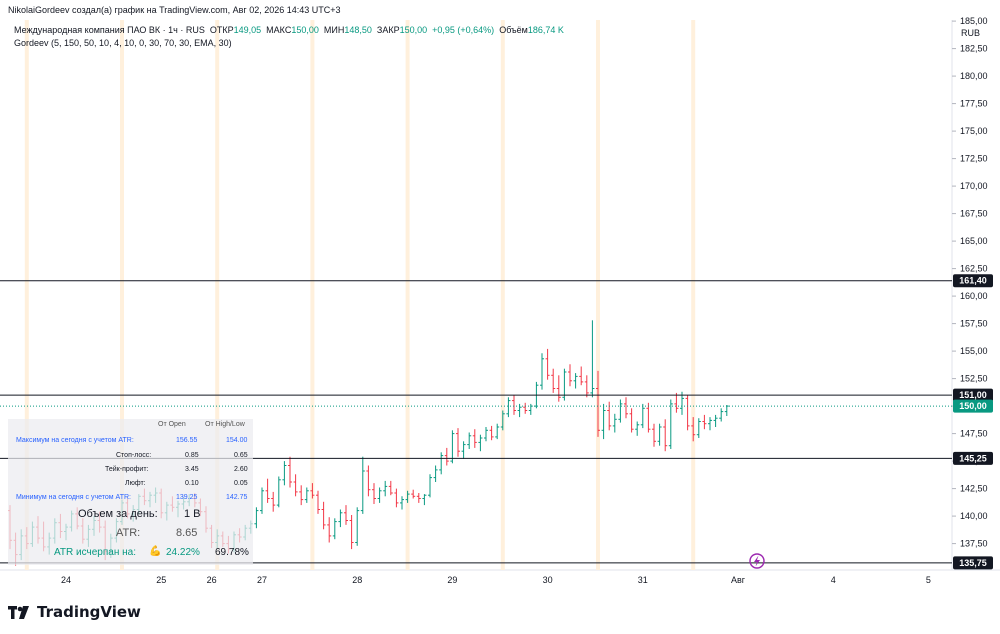  What do you see at coordinates (128, 533) in the screenshot?
I see `atr-label: ATR:` at bounding box center [128, 533].